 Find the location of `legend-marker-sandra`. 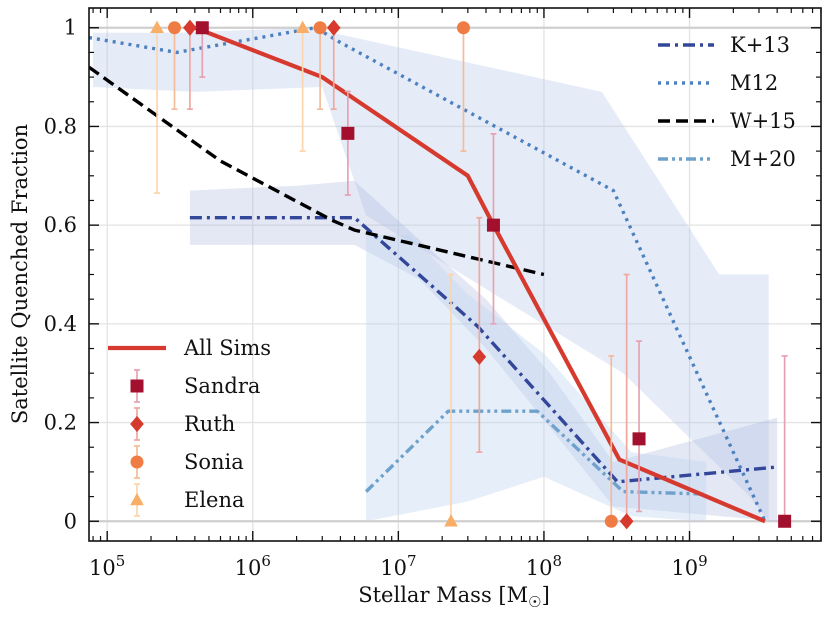

legend-marker-sandra is located at coordinates (137, 386).